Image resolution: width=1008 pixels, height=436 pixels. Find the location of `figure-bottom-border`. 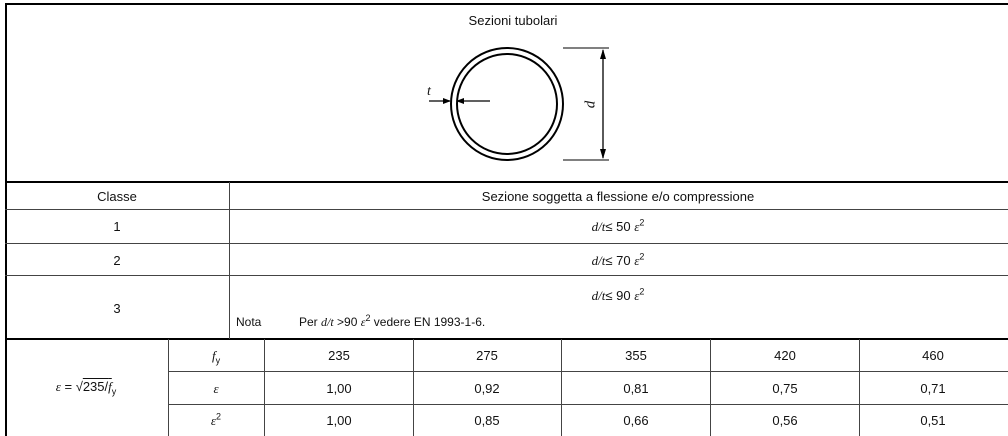

figure-bottom-border is located at coordinates (506, 182).